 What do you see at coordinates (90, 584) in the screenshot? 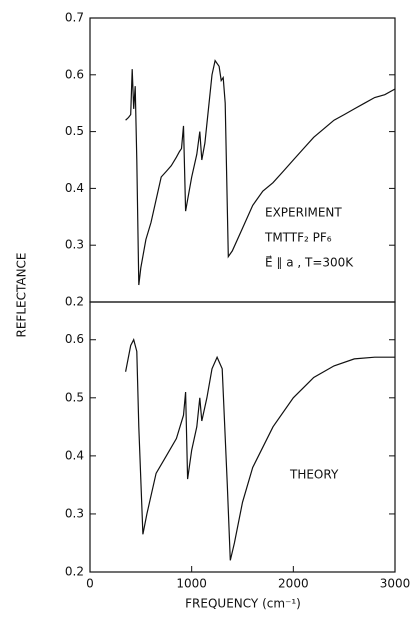
I see `x-tick-label: 0` at bounding box center [90, 584].